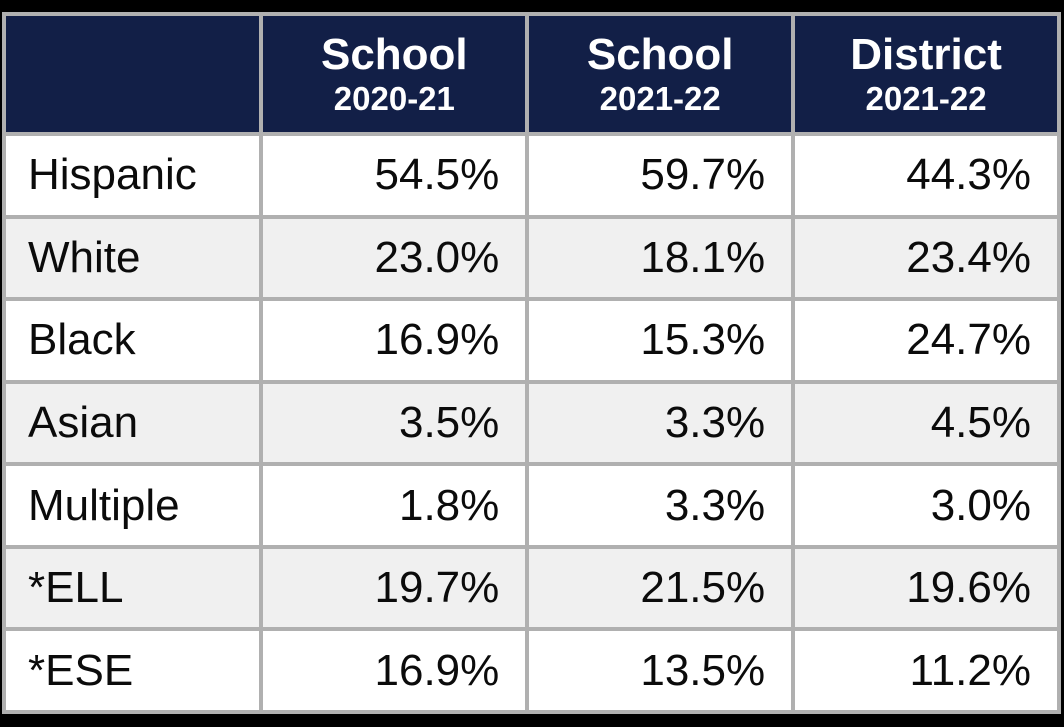 This screenshot has height=727, width=1064. What do you see at coordinates (132, 588) in the screenshot?
I see `row-label-cell: *ELL` at bounding box center [132, 588].